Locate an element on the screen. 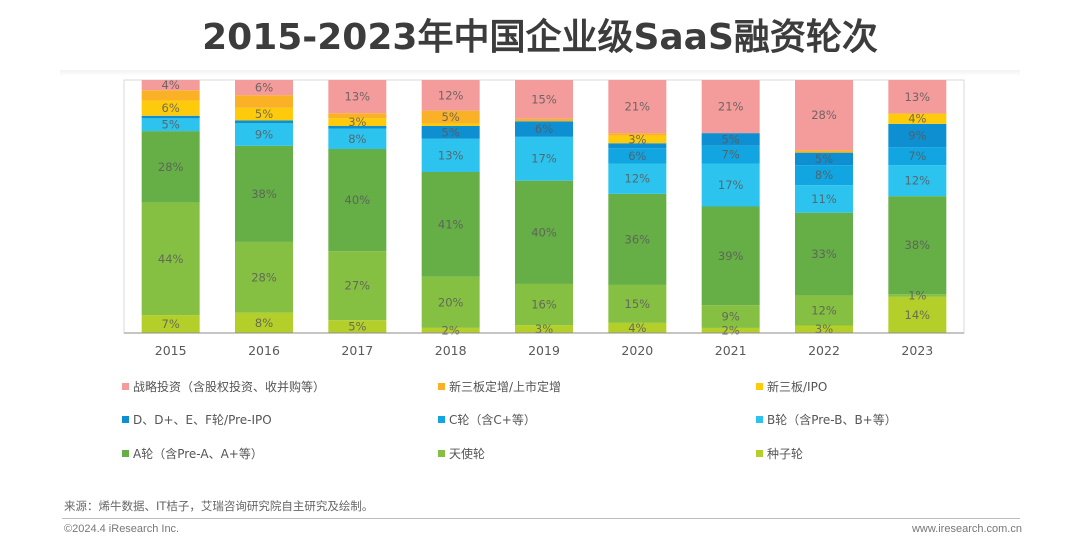 This screenshot has width=1080, height=548. x-tick-label: 2017 is located at coordinates (357, 350).